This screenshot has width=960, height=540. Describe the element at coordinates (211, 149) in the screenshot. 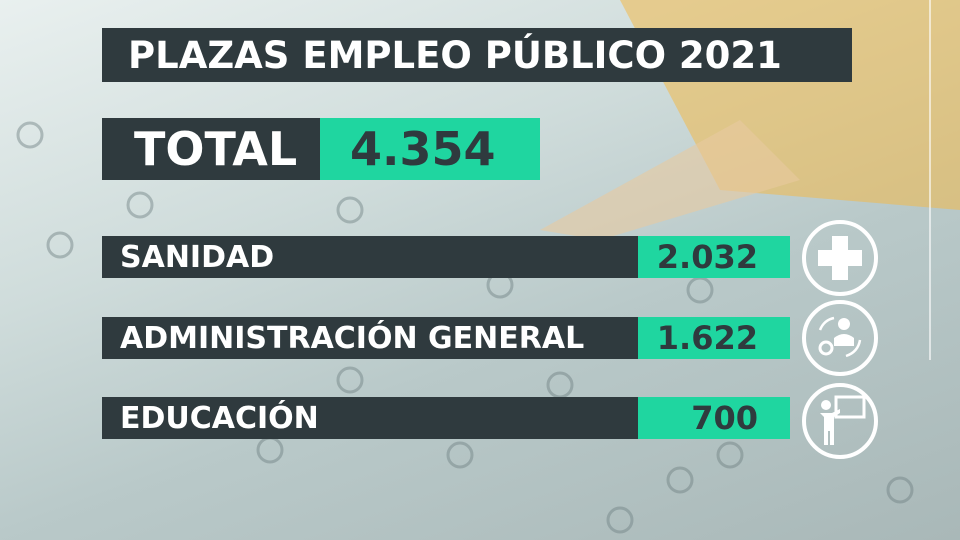

I see `total-label: TOTAL` at that location.